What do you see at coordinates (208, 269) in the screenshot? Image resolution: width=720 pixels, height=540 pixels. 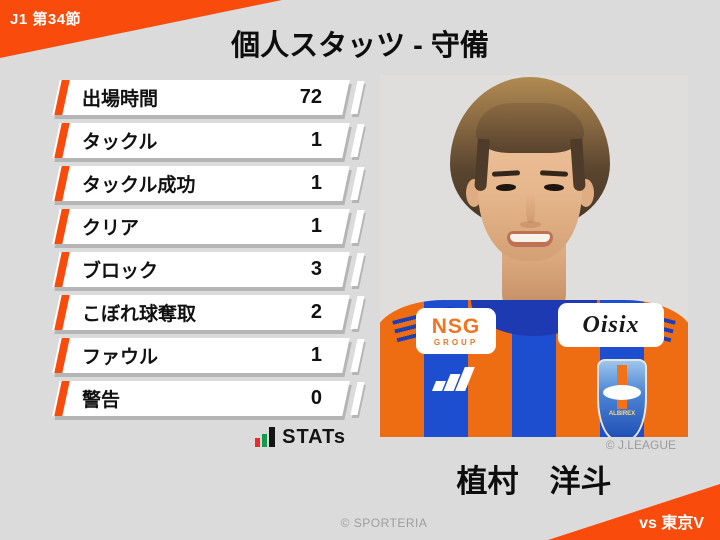 I see `stat-row: ブロック 3` at bounding box center [208, 269].